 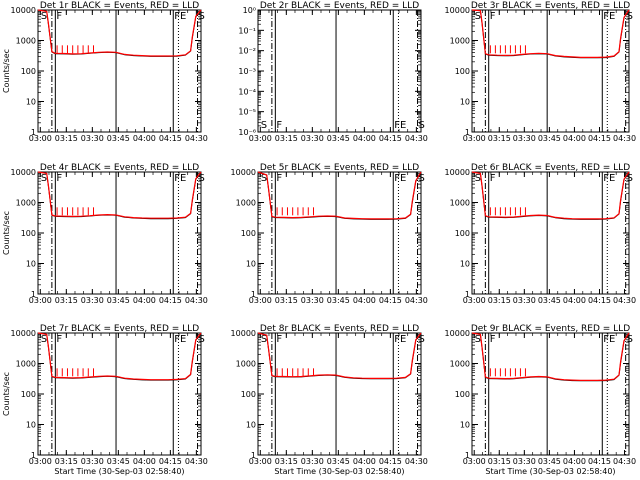 I want to click on panel-title: Det 3r BLACK = Events, RED = LLD, so click(x=550, y=6).